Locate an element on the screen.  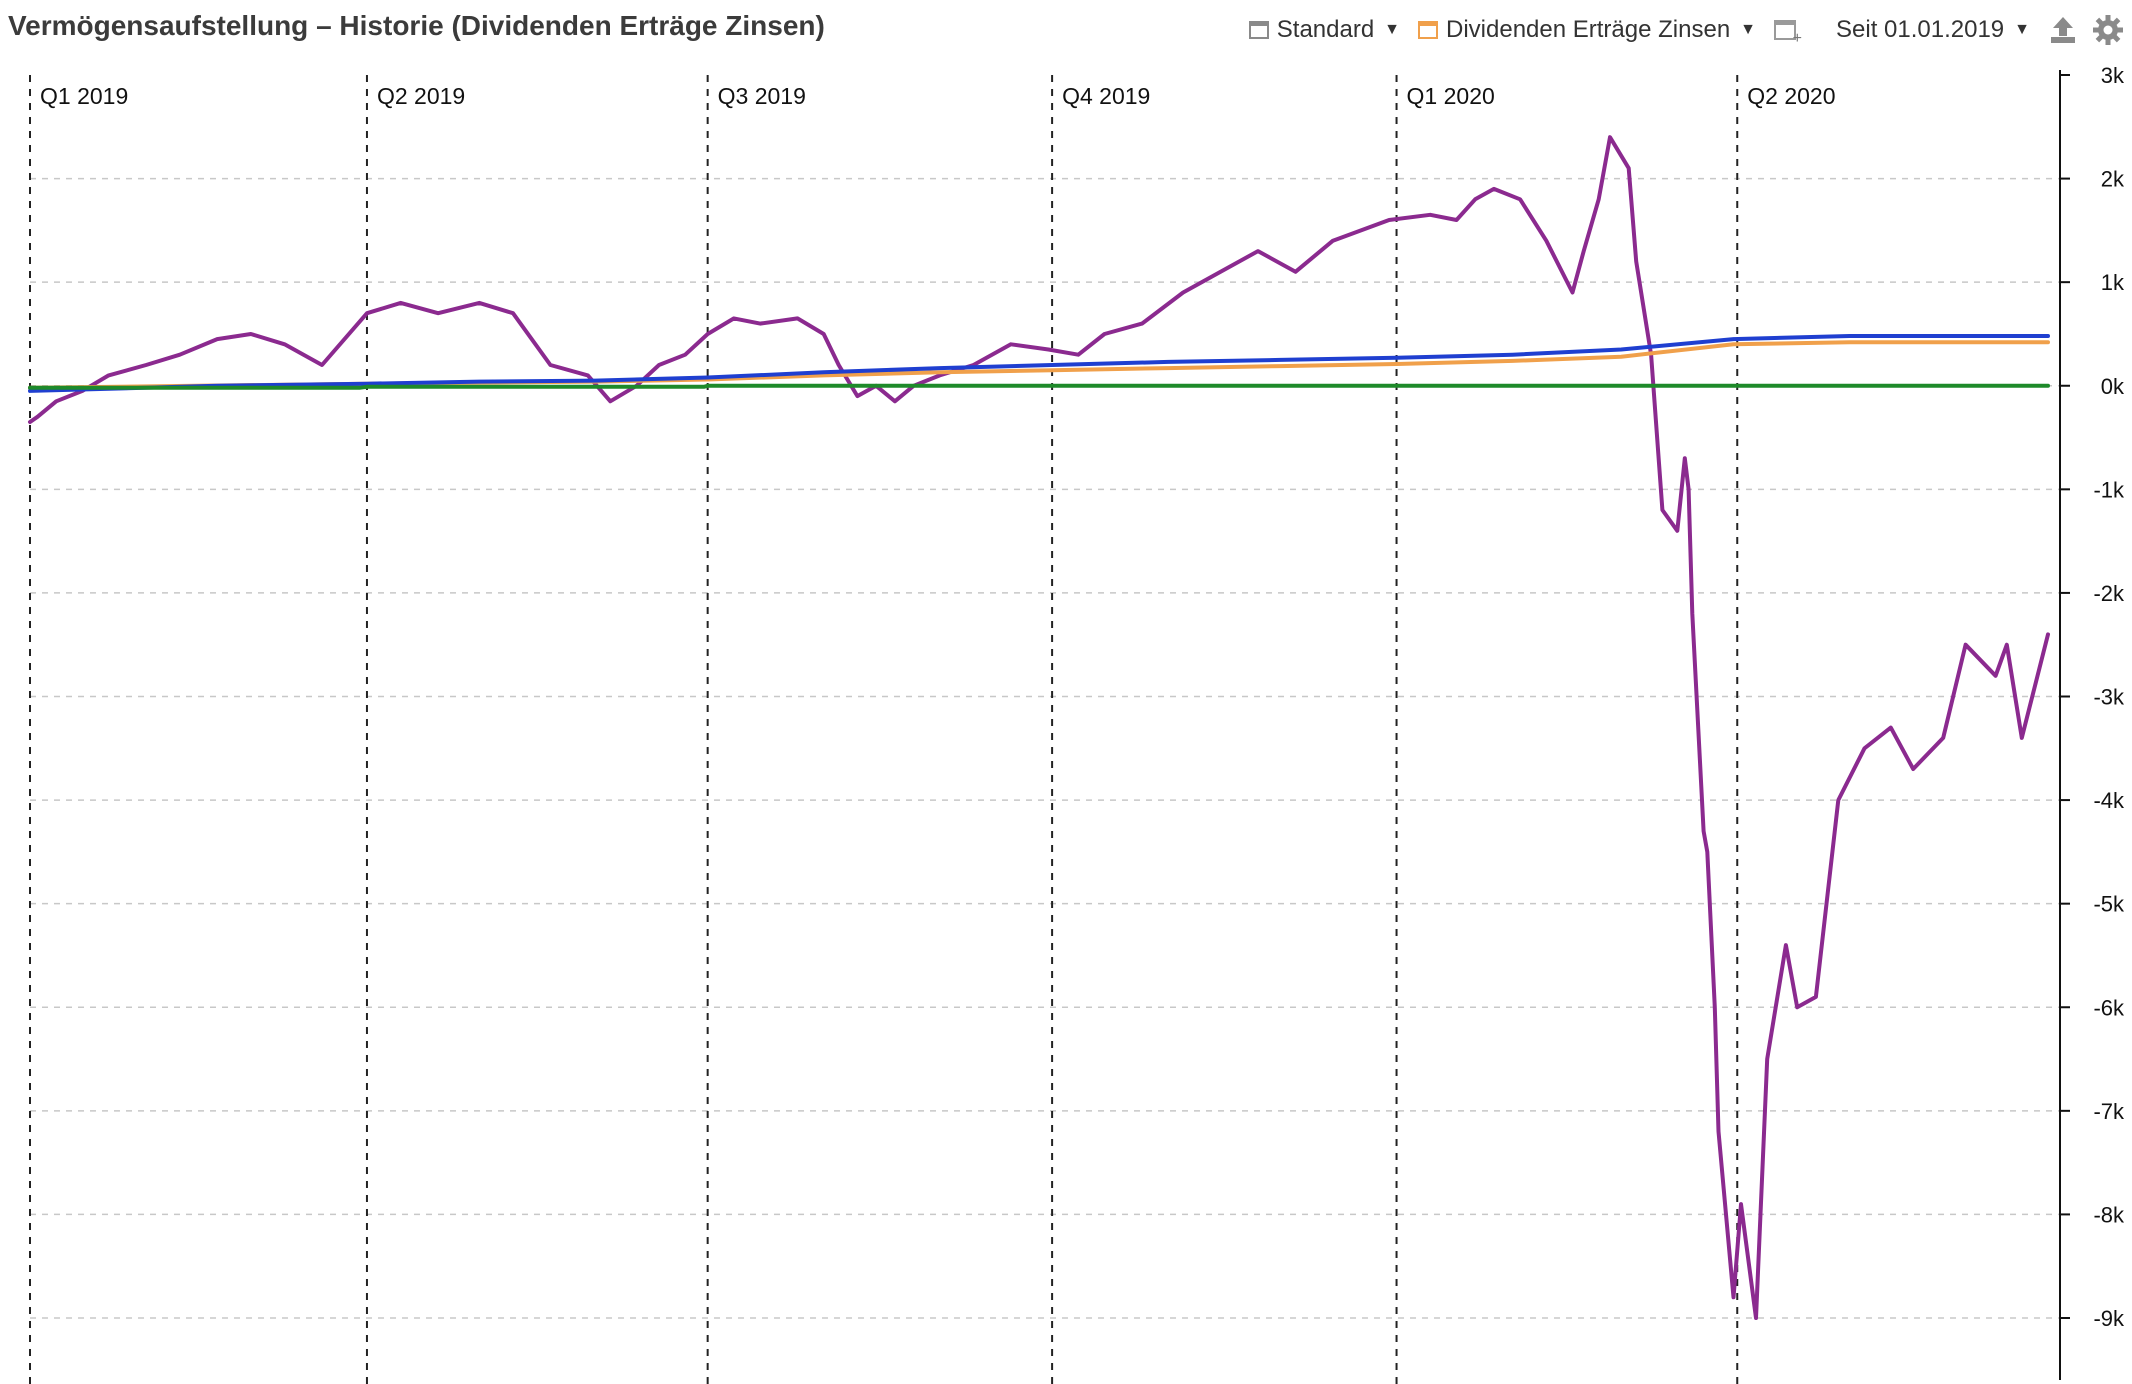
new-window-icon is located at coordinates (1788, 34).